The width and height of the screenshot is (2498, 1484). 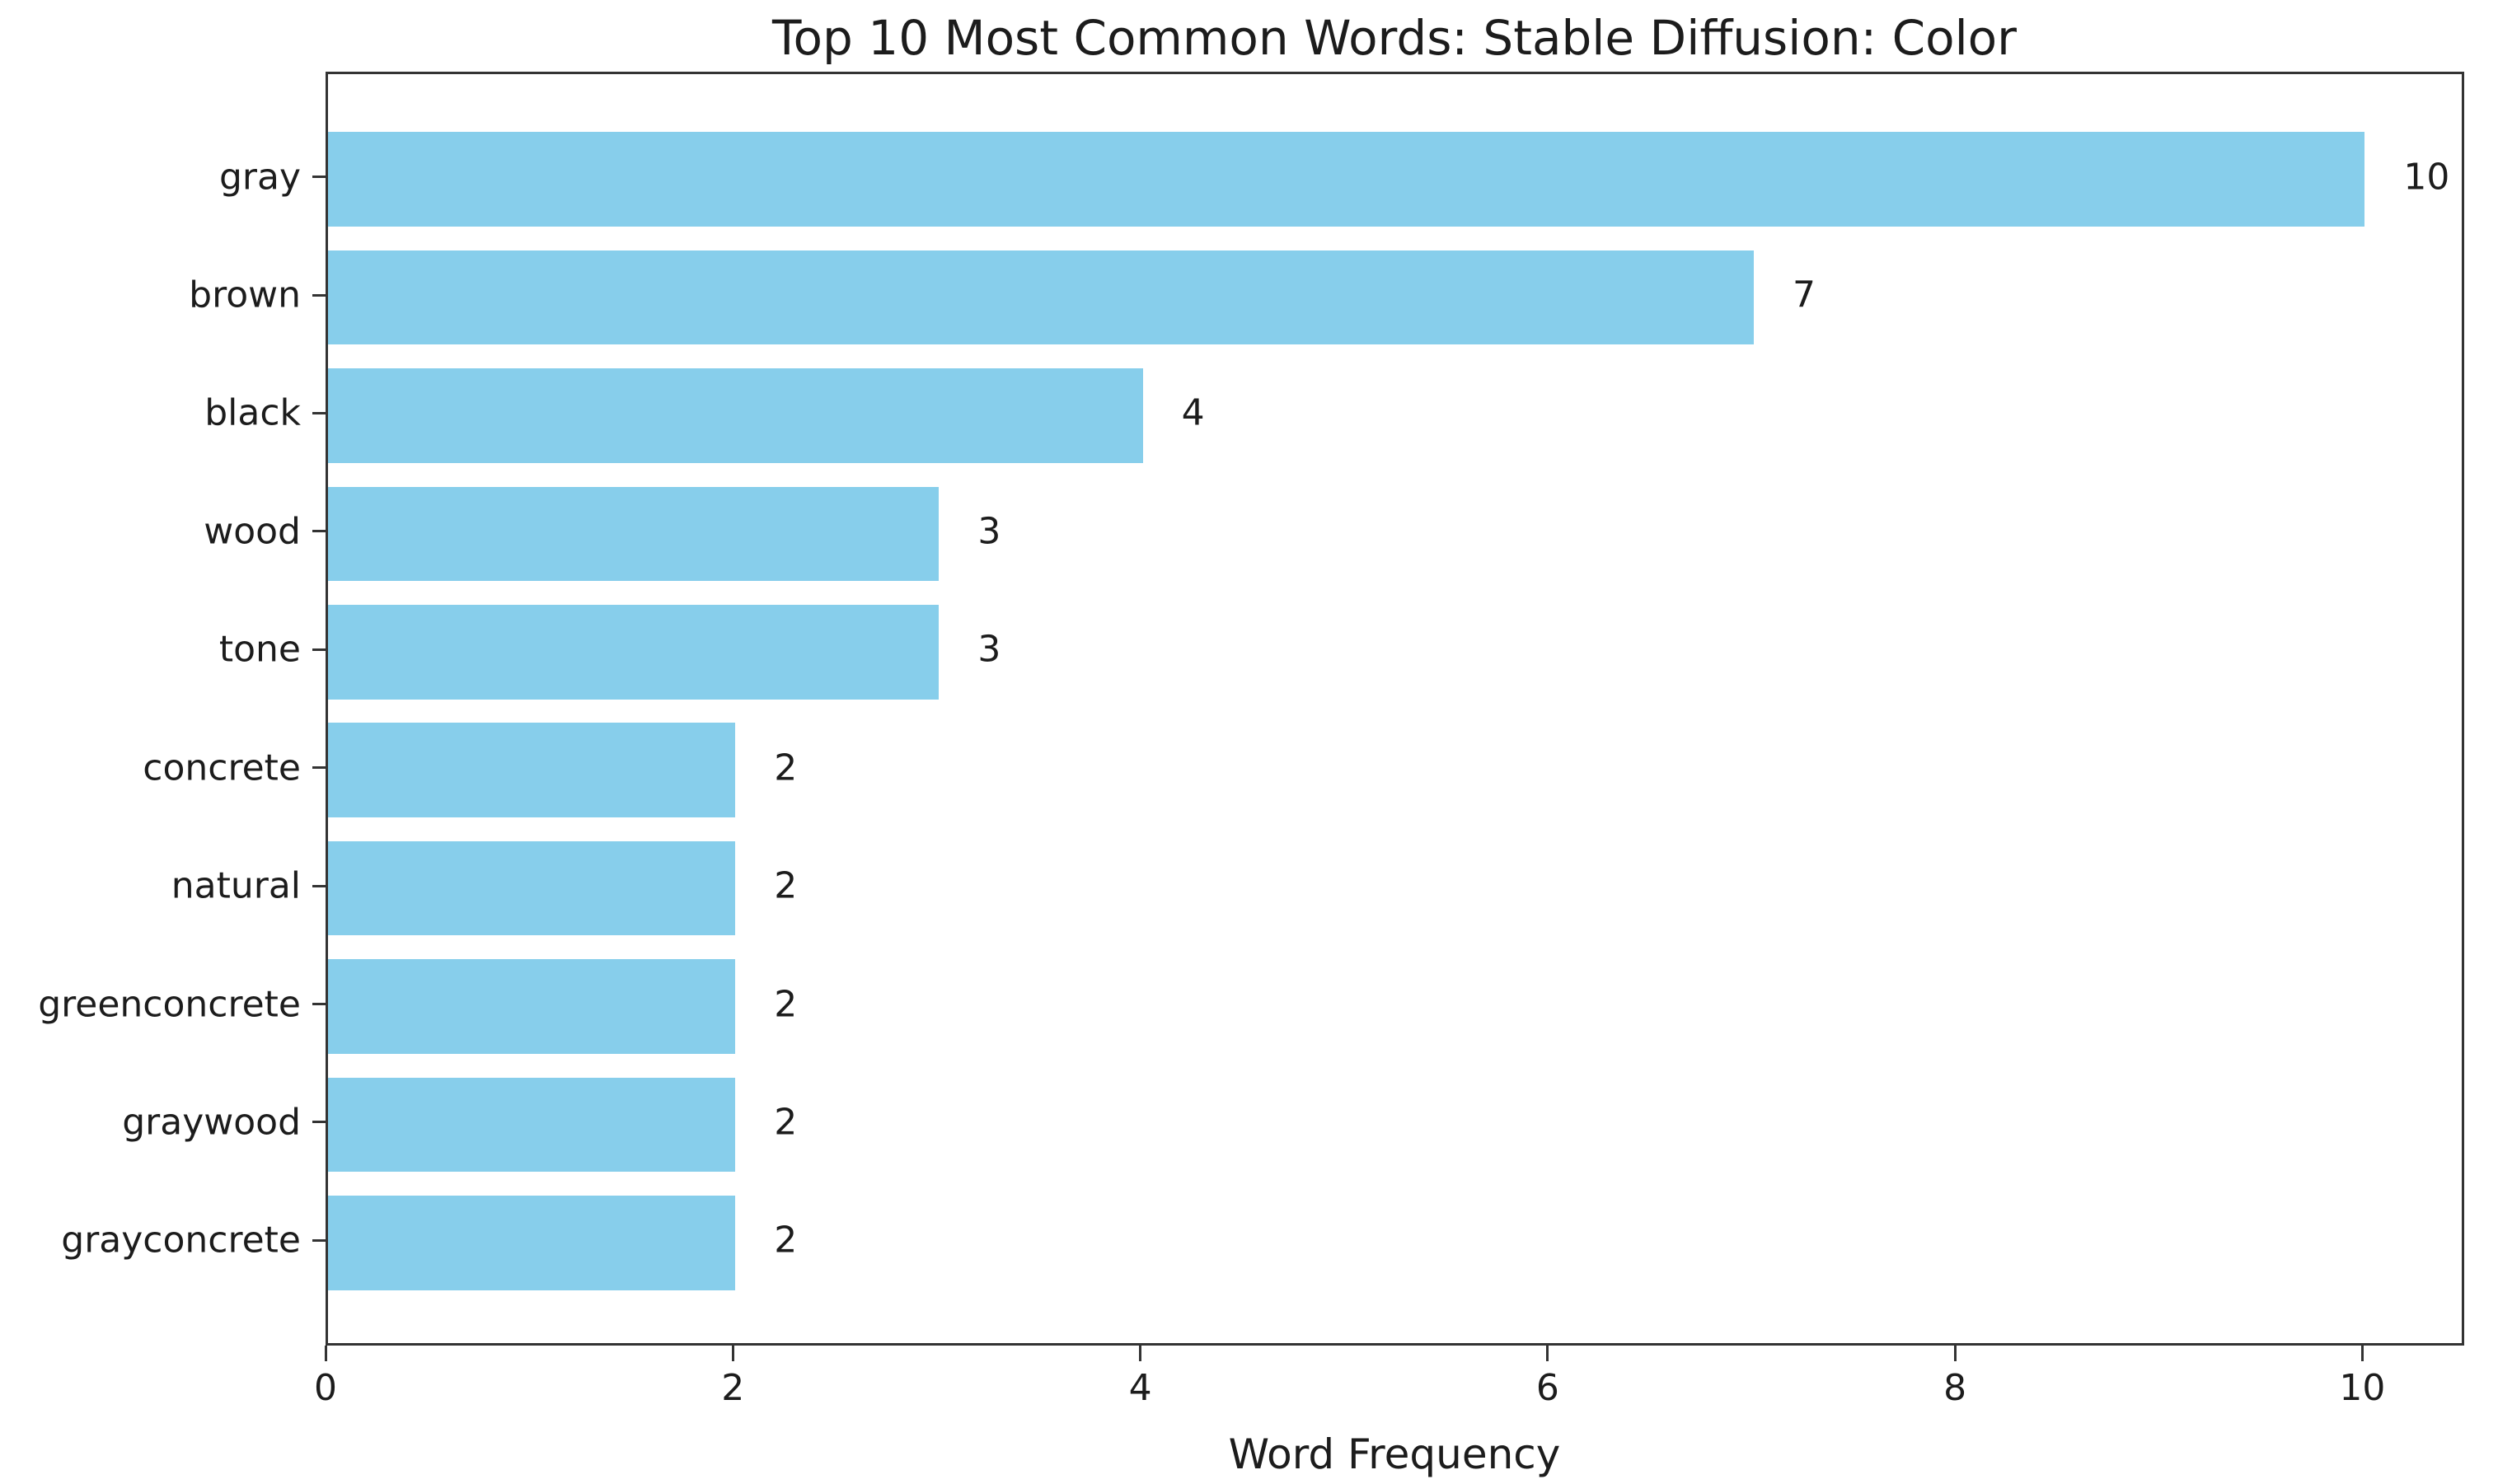 I want to click on x-tick-label: 6, so click(x=1547, y=1388).